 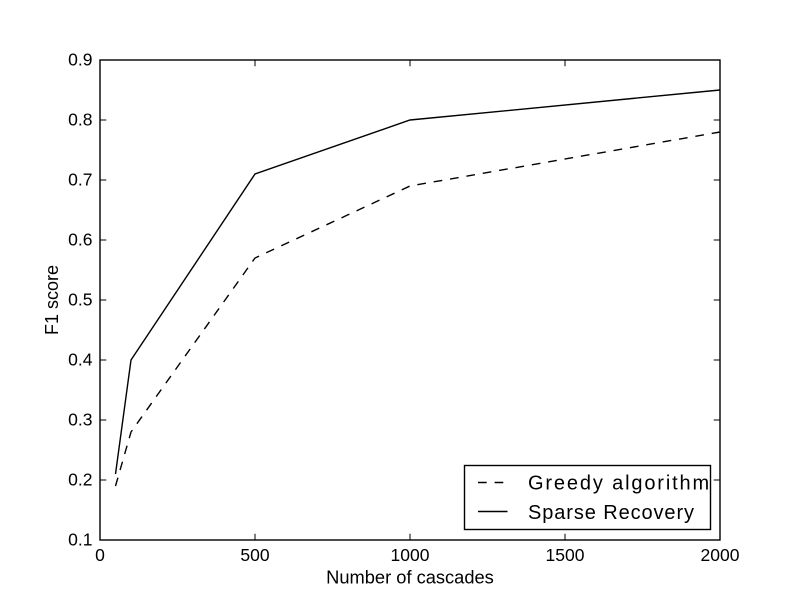 What do you see at coordinates (611, 513) in the screenshot?
I see `svg-text: Sparse Recovery` at bounding box center [611, 513].